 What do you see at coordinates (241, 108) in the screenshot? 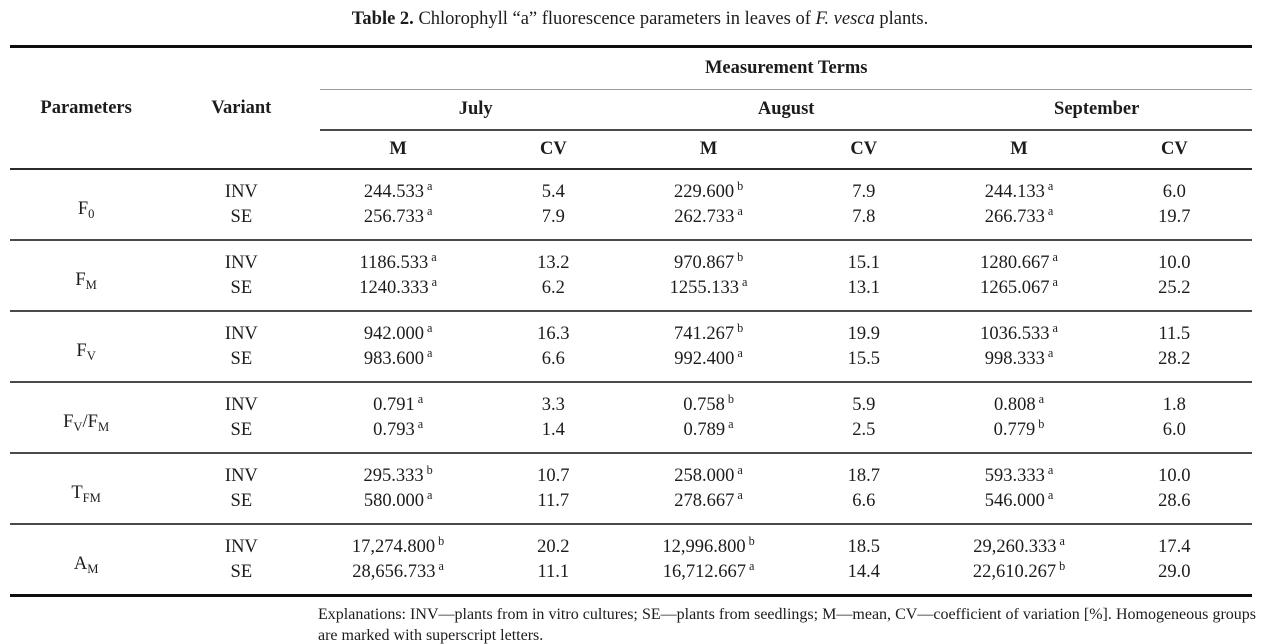
I see `column-header-variant: Variant` at bounding box center [241, 108].